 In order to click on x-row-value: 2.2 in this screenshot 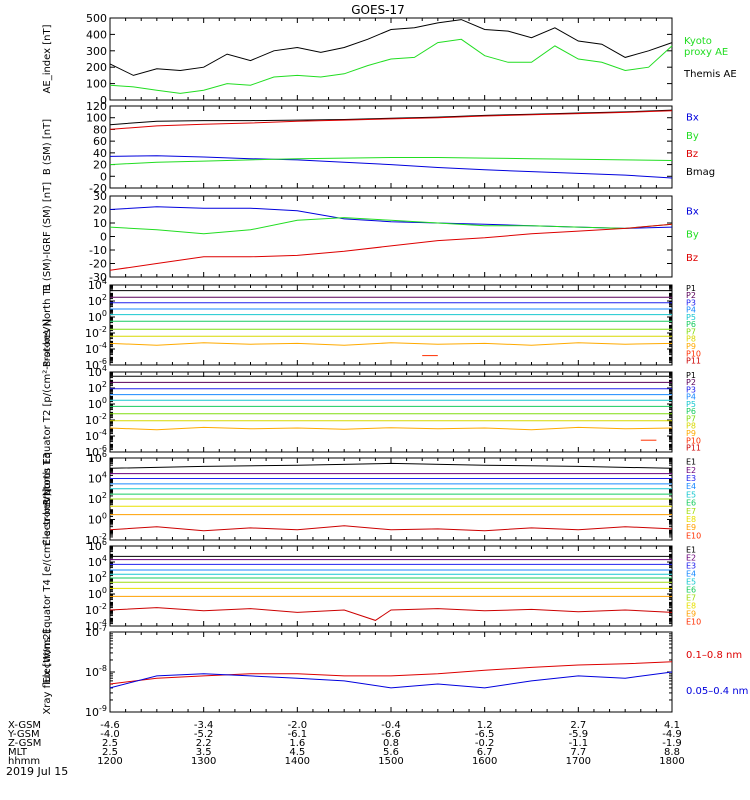, I will do `click(204, 743)`.